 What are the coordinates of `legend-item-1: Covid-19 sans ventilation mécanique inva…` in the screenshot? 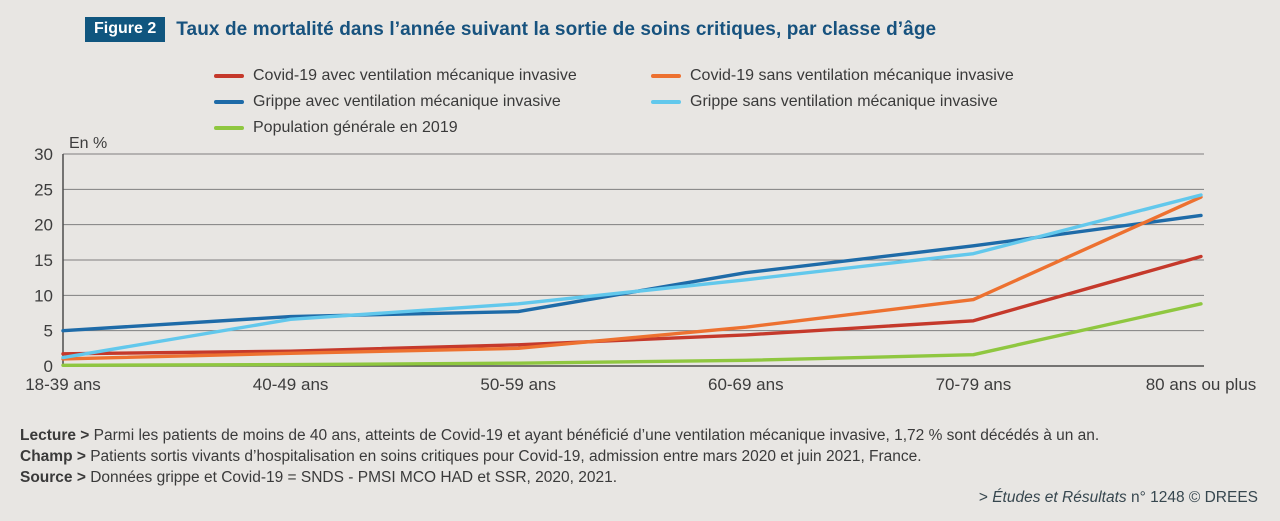 It's located at (832, 75).